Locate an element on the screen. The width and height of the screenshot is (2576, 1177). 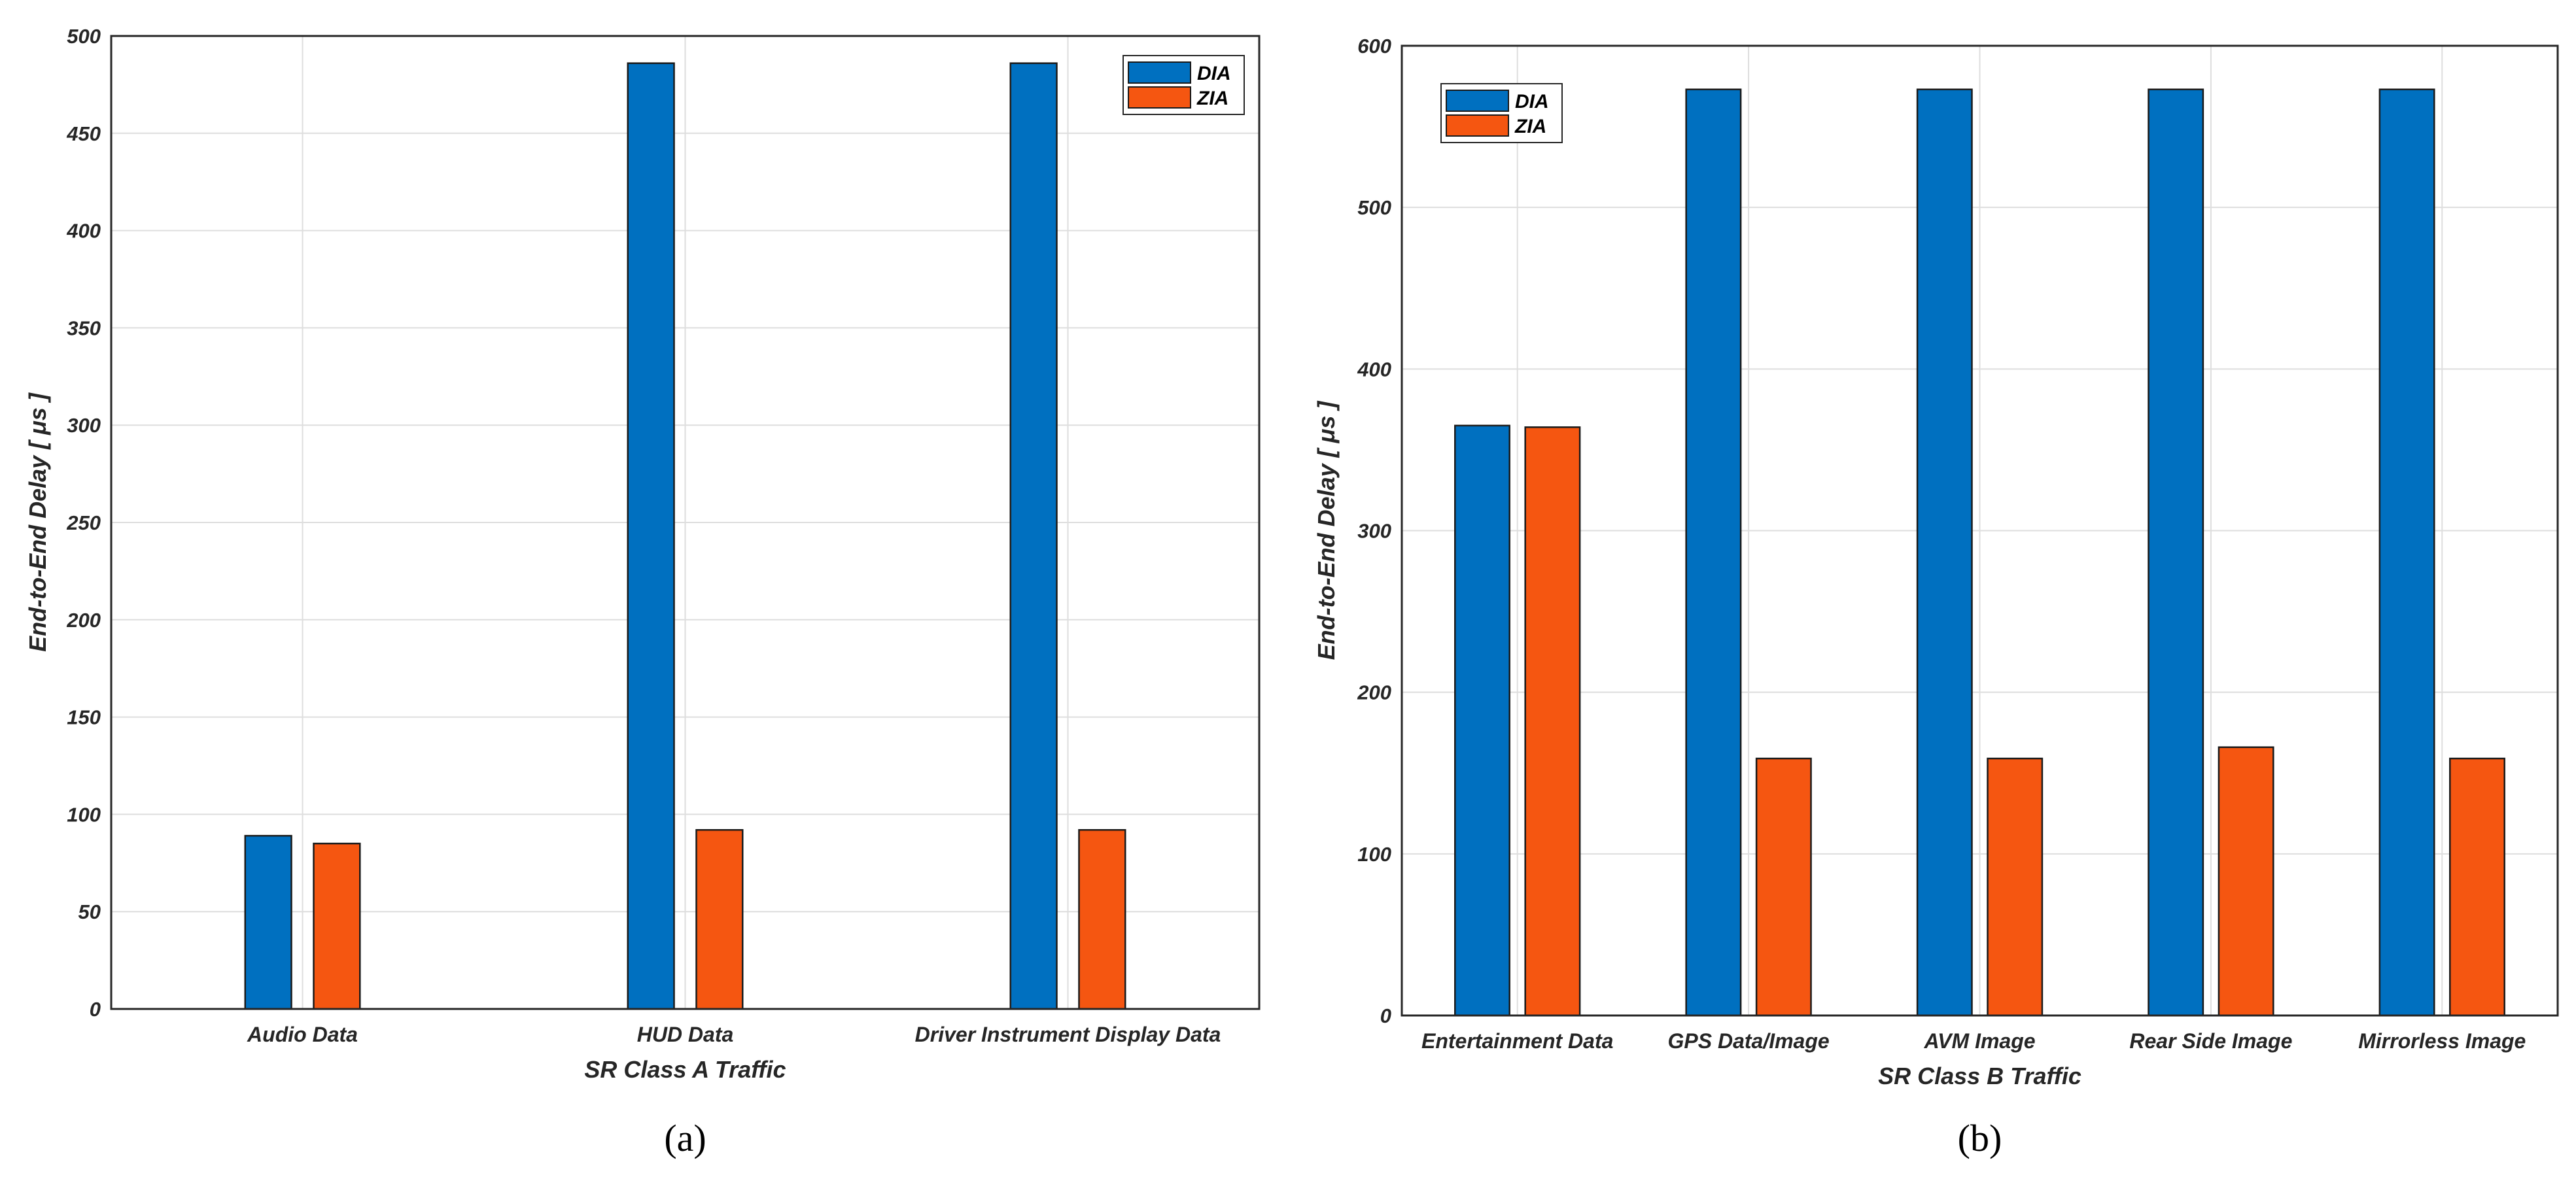
y-tick-label: 50 is located at coordinates (89, 911).